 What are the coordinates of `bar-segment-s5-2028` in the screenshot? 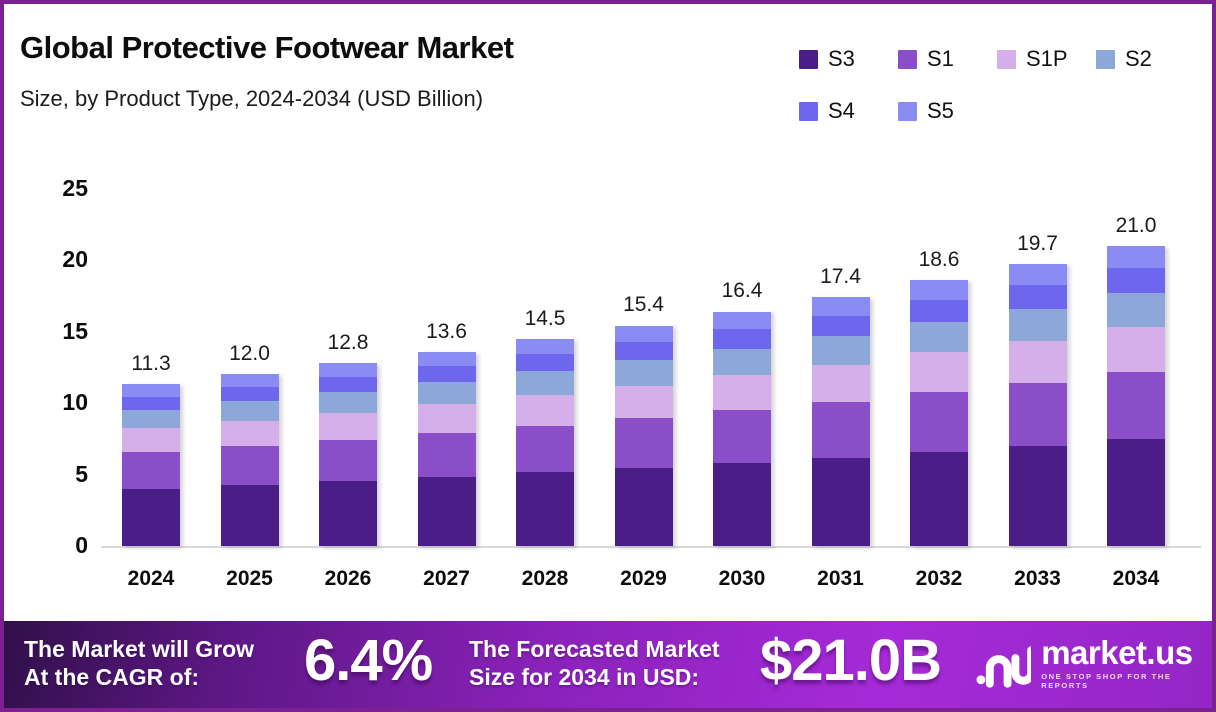 It's located at (545, 346).